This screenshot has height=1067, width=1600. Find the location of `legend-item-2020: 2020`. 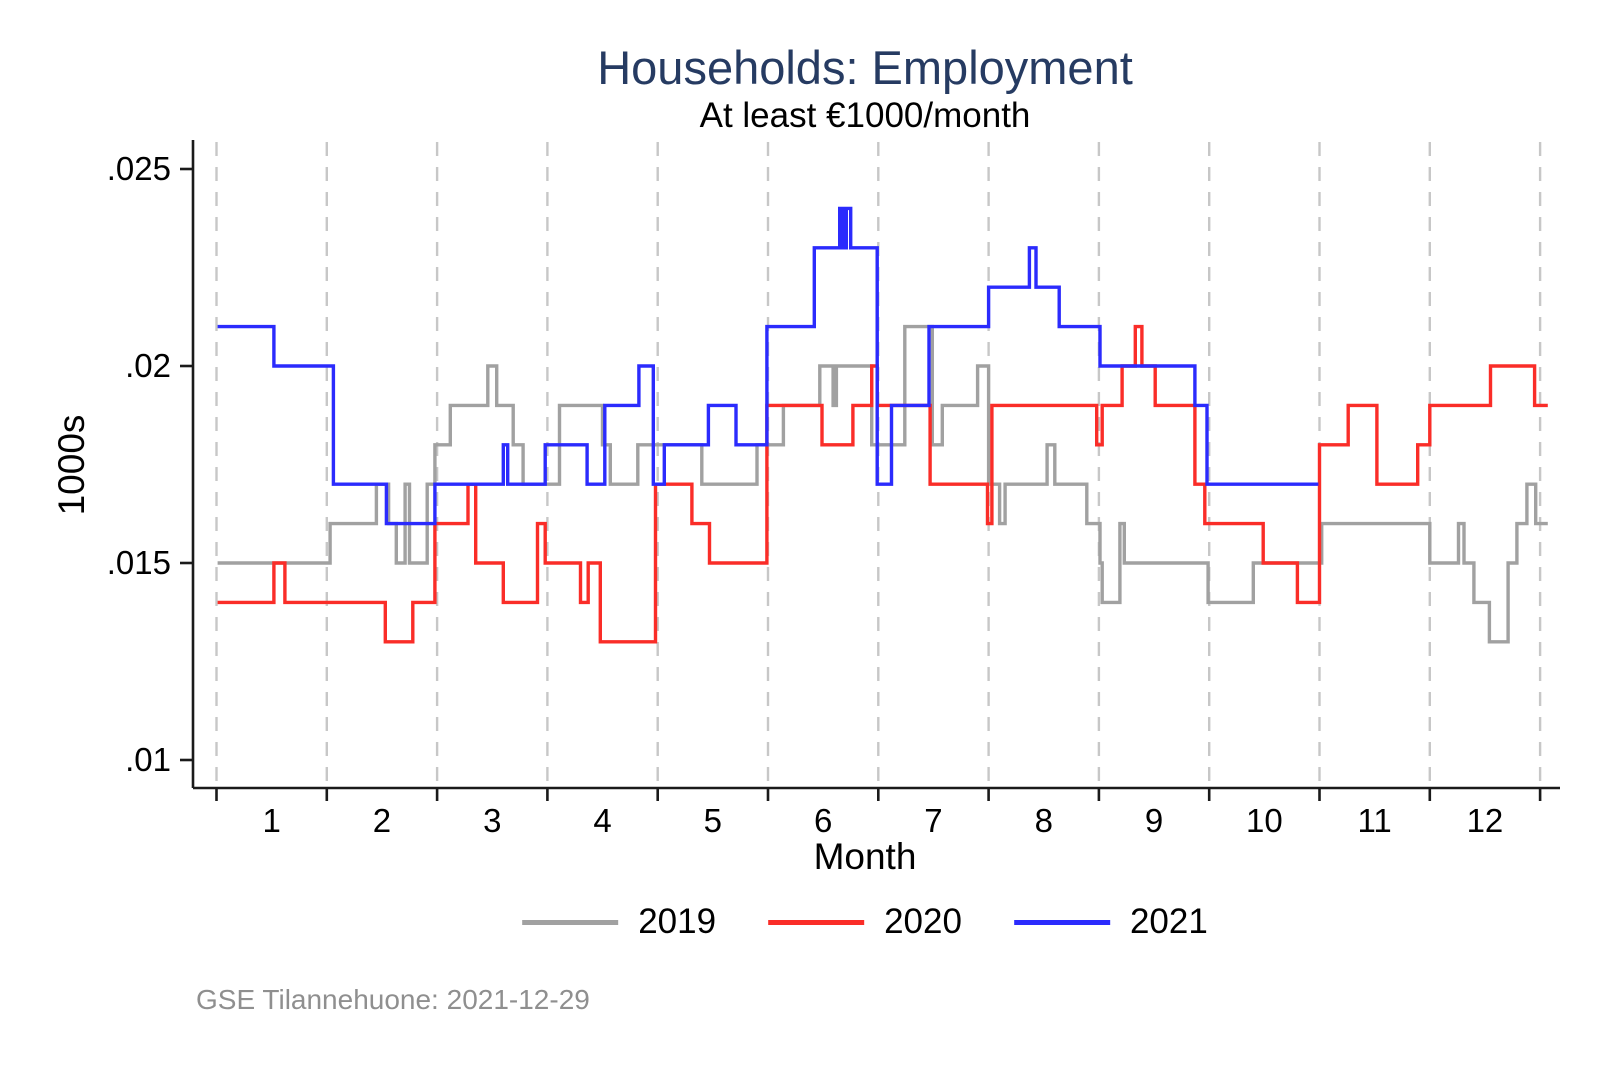

legend-item-2020: 2020 is located at coordinates (865, 922).